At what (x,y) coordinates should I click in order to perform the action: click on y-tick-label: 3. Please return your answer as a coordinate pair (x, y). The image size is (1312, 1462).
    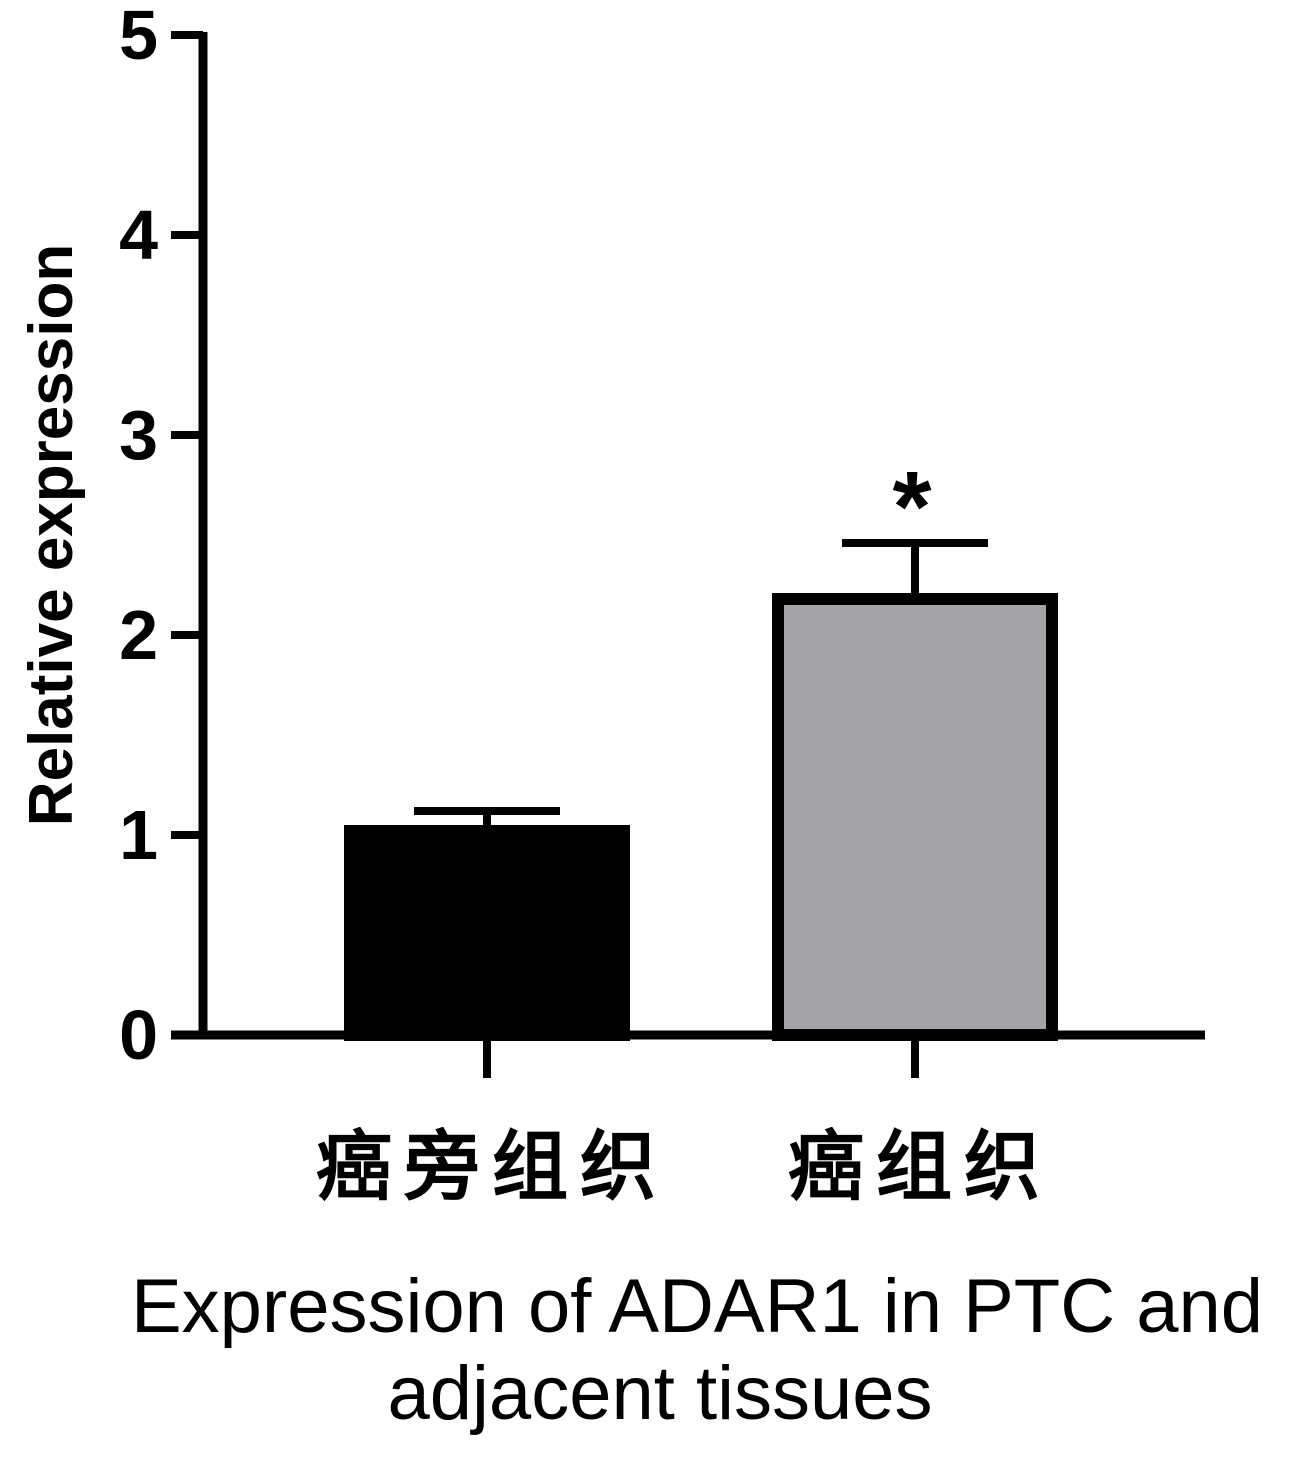
    Looking at the image, I should click on (138, 435).